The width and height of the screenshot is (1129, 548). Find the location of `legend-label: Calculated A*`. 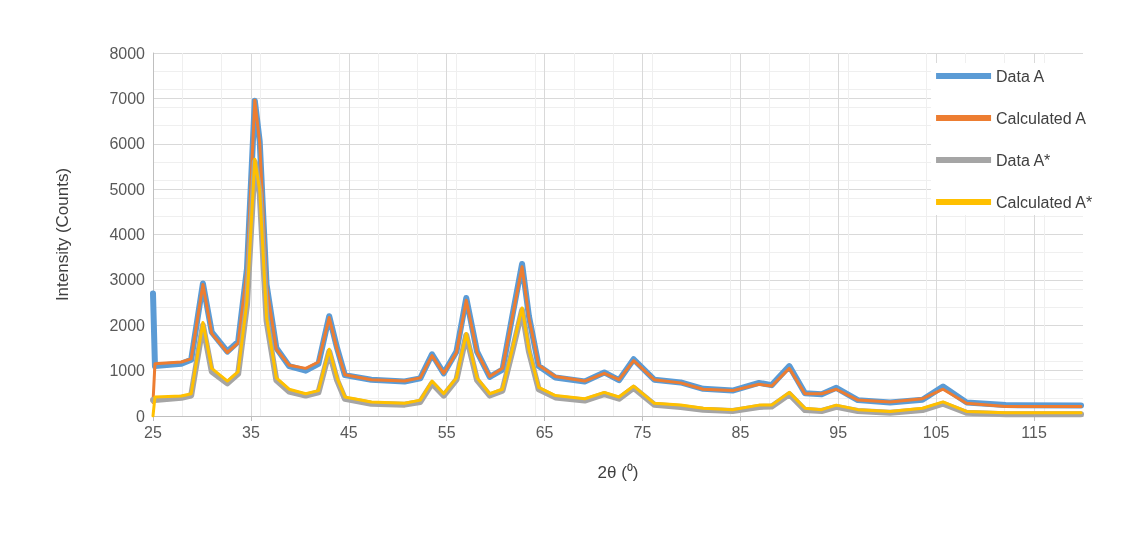

legend-label: Calculated A* is located at coordinates (1044, 202).